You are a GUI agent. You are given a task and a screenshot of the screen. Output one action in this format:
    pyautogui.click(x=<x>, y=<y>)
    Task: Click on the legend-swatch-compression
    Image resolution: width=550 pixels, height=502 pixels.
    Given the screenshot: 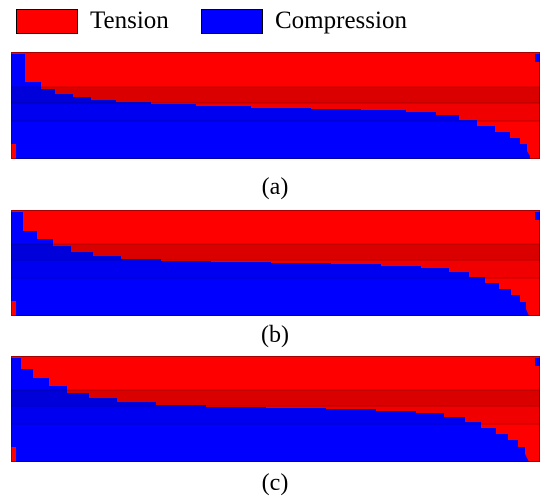 What is the action you would take?
    pyautogui.click(x=232, y=21)
    